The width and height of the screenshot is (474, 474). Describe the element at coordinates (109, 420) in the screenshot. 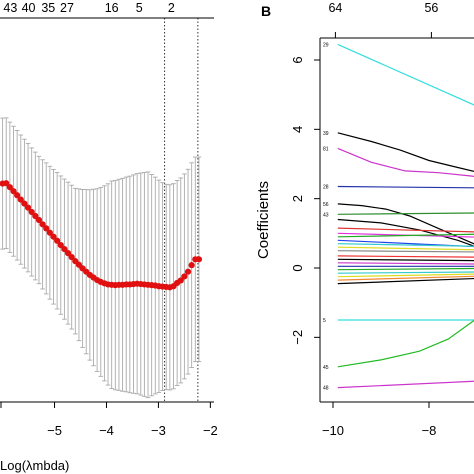

I see `panel-a-x-axis-ticks: −5 −4 −3 −2` at that location.